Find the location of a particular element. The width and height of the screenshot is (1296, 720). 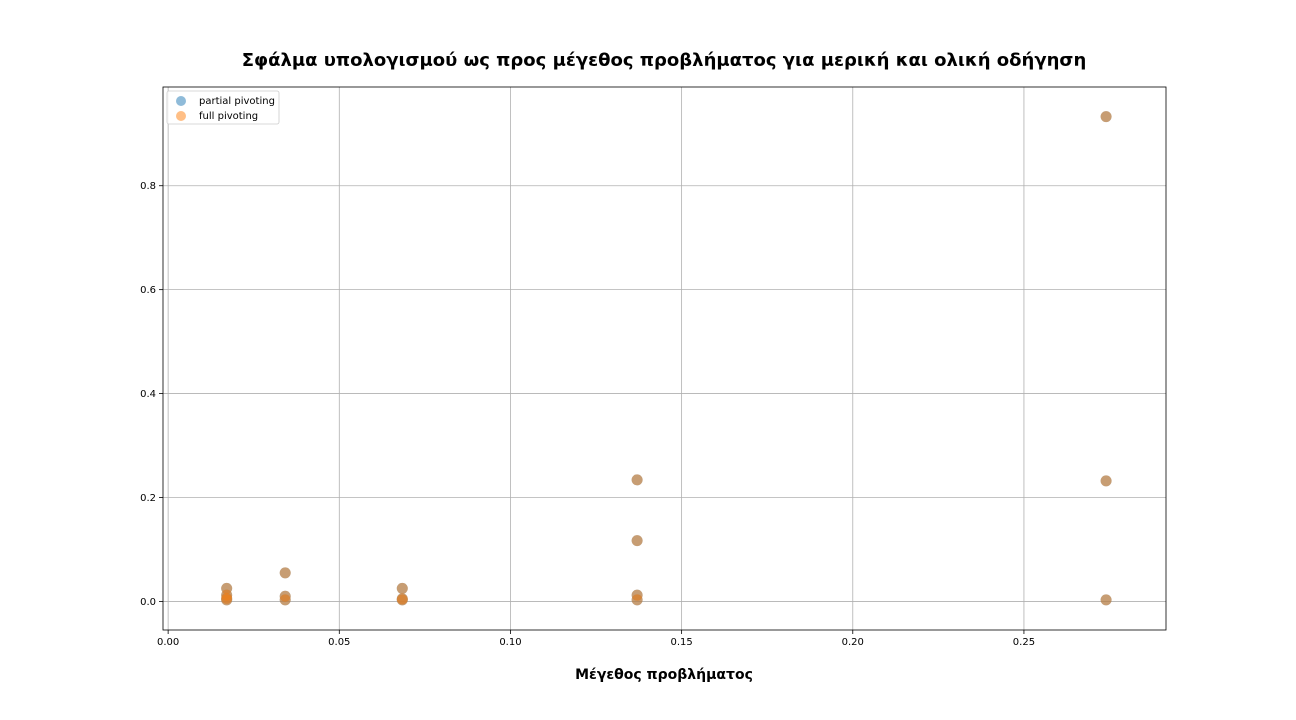

x-tick-label: 0.10 is located at coordinates (510, 642).